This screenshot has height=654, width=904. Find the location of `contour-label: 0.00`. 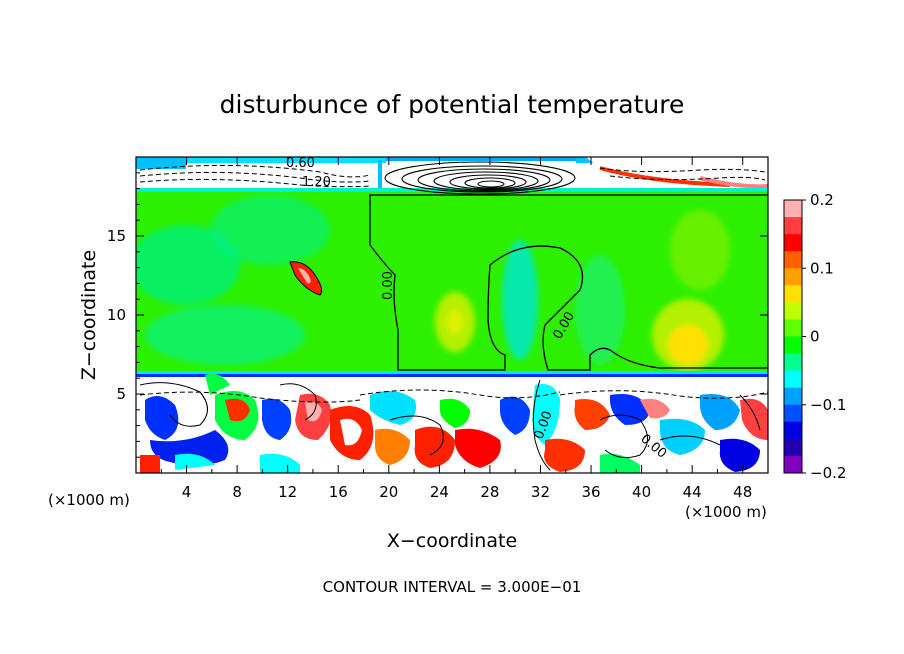

contour-label: 0.00 is located at coordinates (388, 285).